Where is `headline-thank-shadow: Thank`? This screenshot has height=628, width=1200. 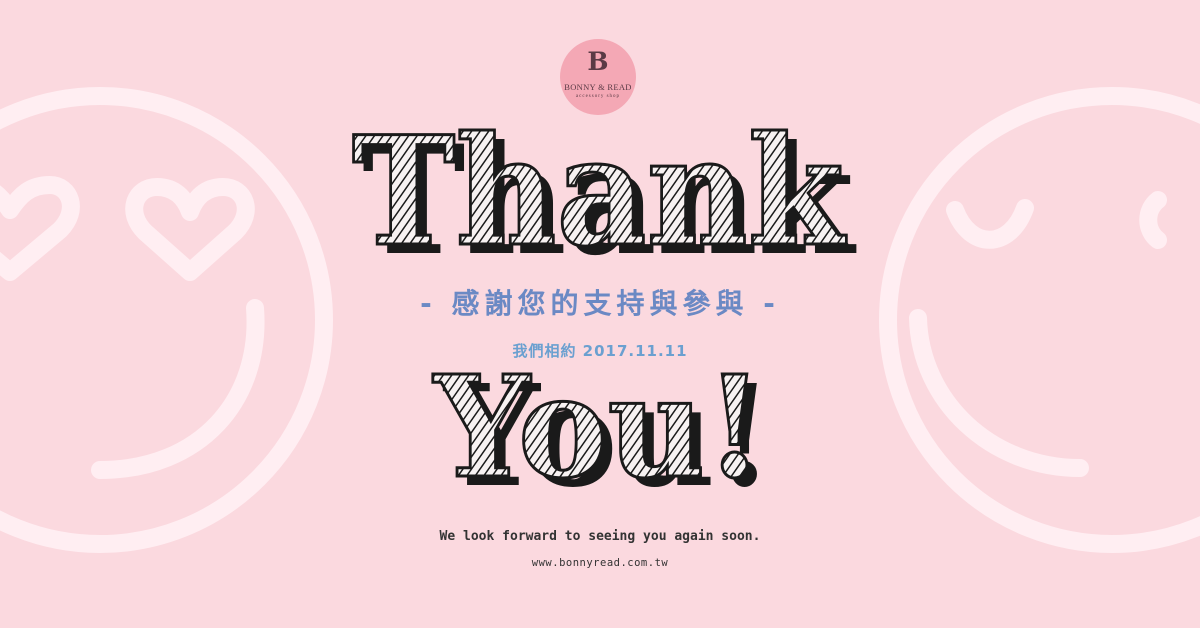
headline-thank-shadow: Thank is located at coordinates (609, 201).